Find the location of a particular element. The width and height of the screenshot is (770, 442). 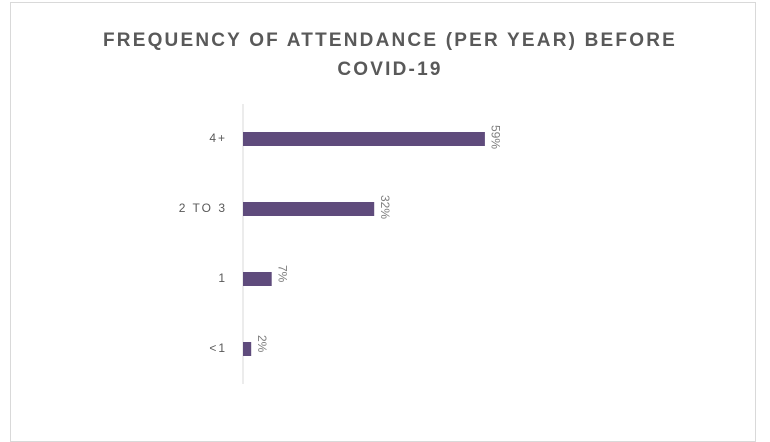

y-tick-label: <1 is located at coordinates (218, 348).